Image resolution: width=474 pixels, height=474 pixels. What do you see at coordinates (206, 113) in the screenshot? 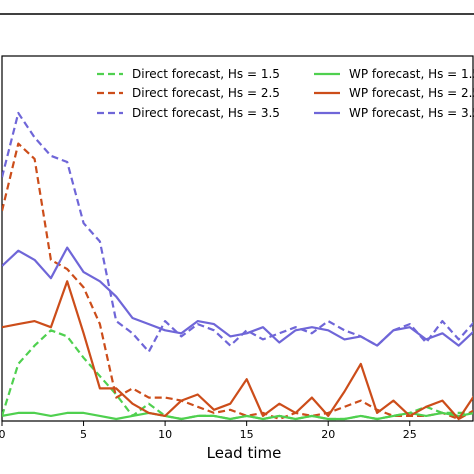
I see `legend-label: Direct forecast, Hs = 3.5` at bounding box center [206, 113].